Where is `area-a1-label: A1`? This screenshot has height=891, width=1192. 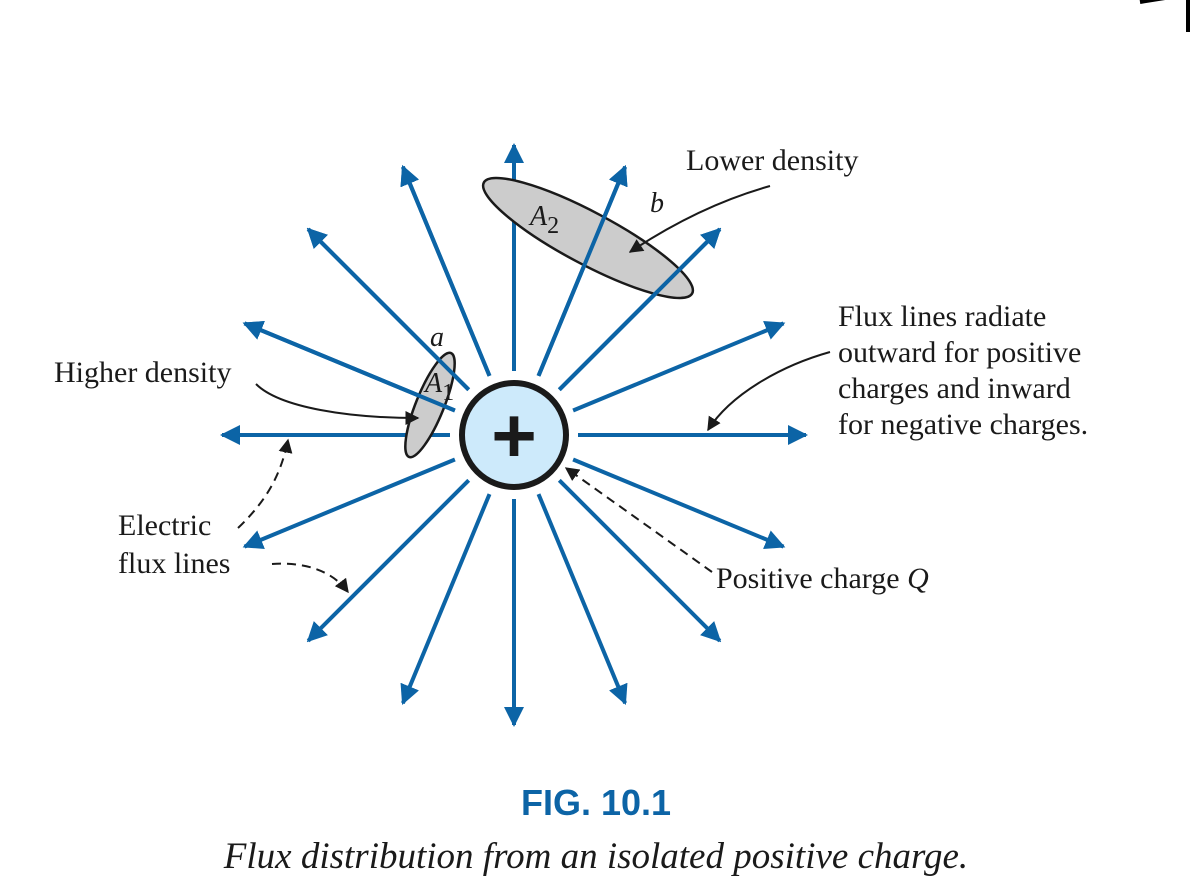
area-a1-label: A1 is located at coordinates (438, 387).